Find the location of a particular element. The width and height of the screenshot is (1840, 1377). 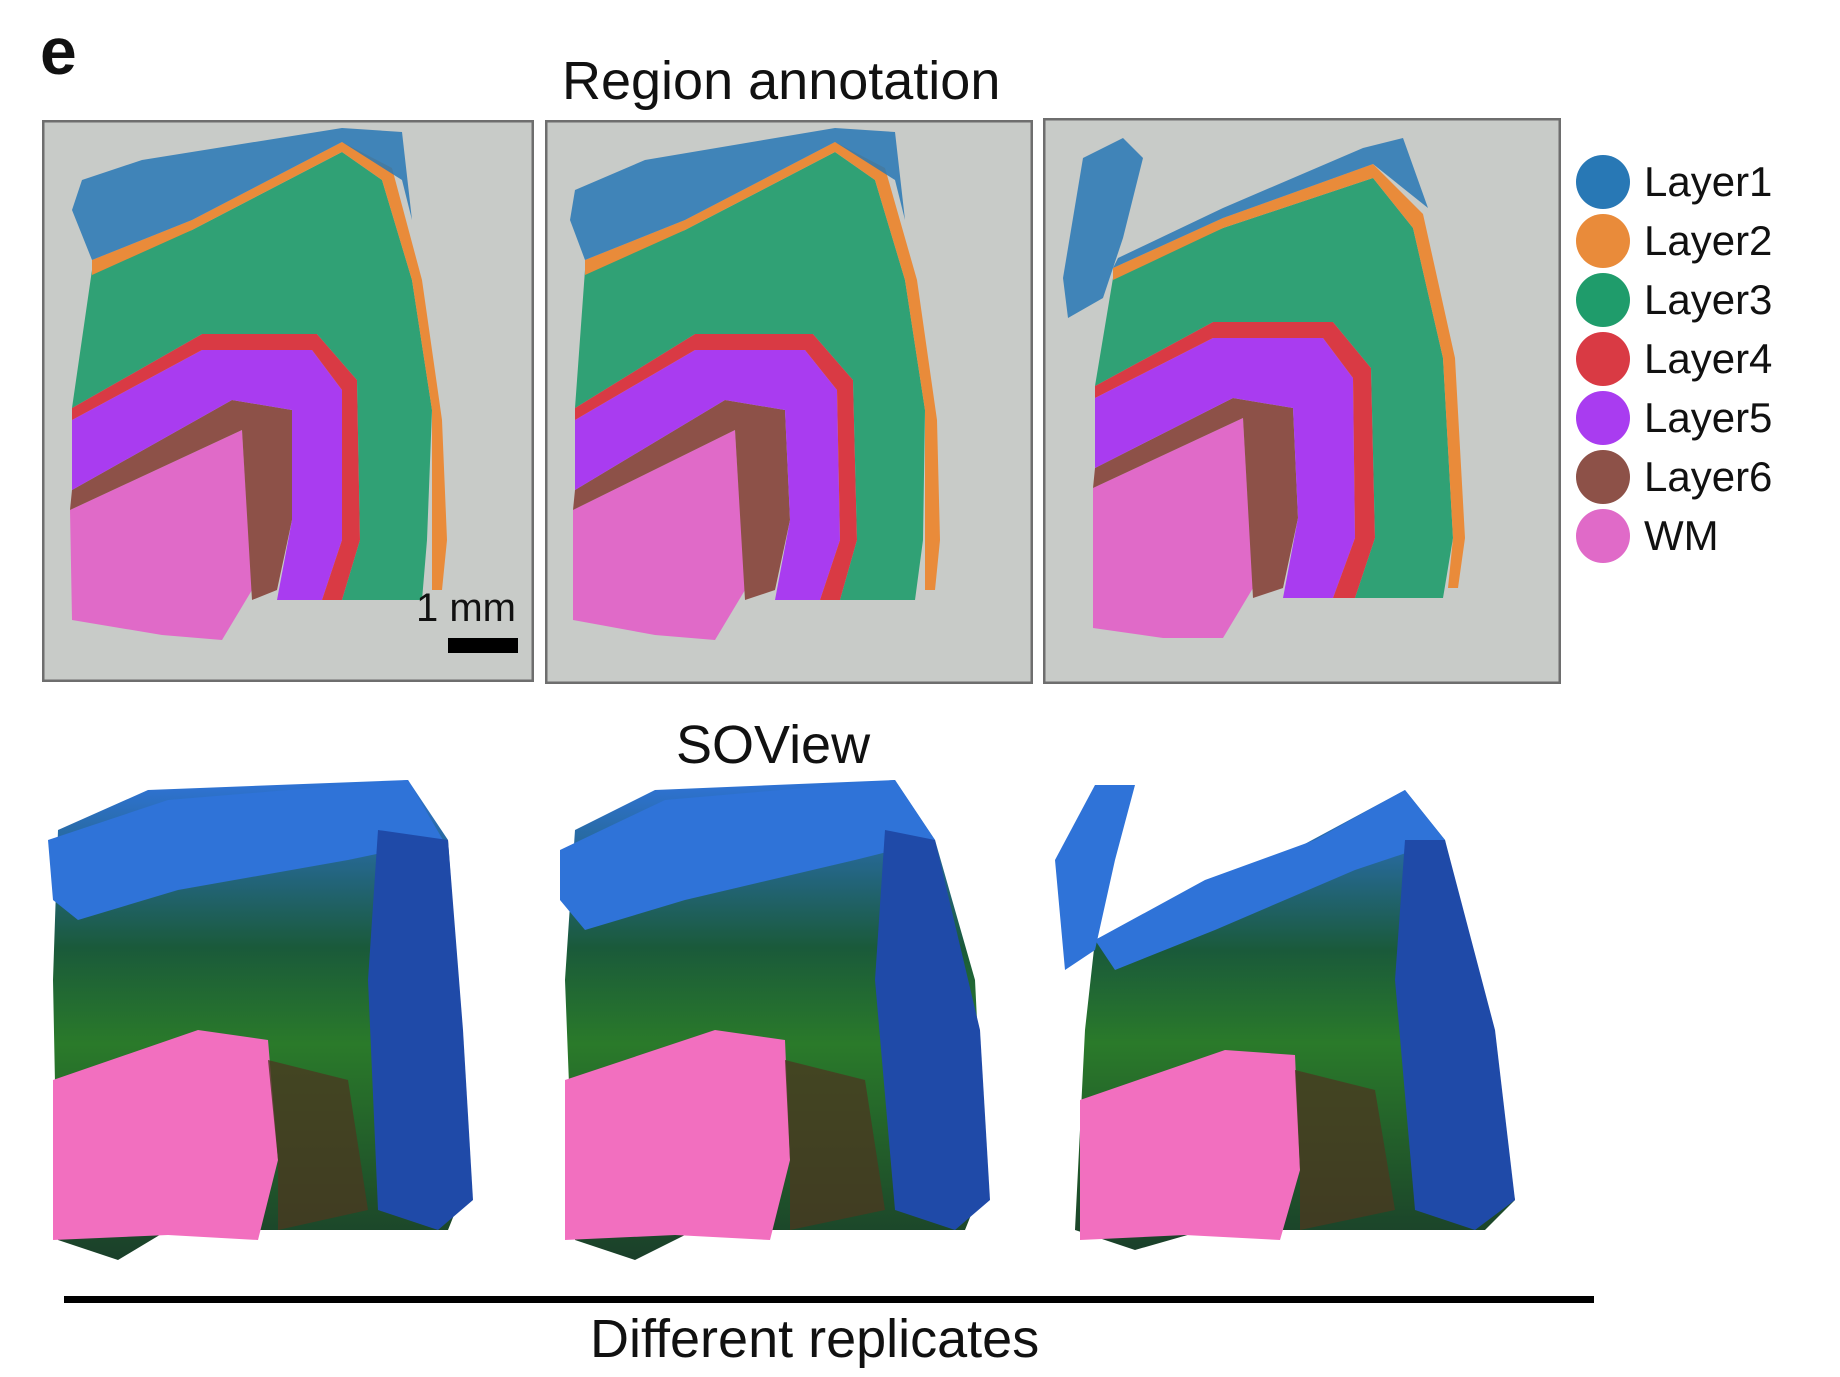

panel-letter: e is located at coordinates (58, 51).